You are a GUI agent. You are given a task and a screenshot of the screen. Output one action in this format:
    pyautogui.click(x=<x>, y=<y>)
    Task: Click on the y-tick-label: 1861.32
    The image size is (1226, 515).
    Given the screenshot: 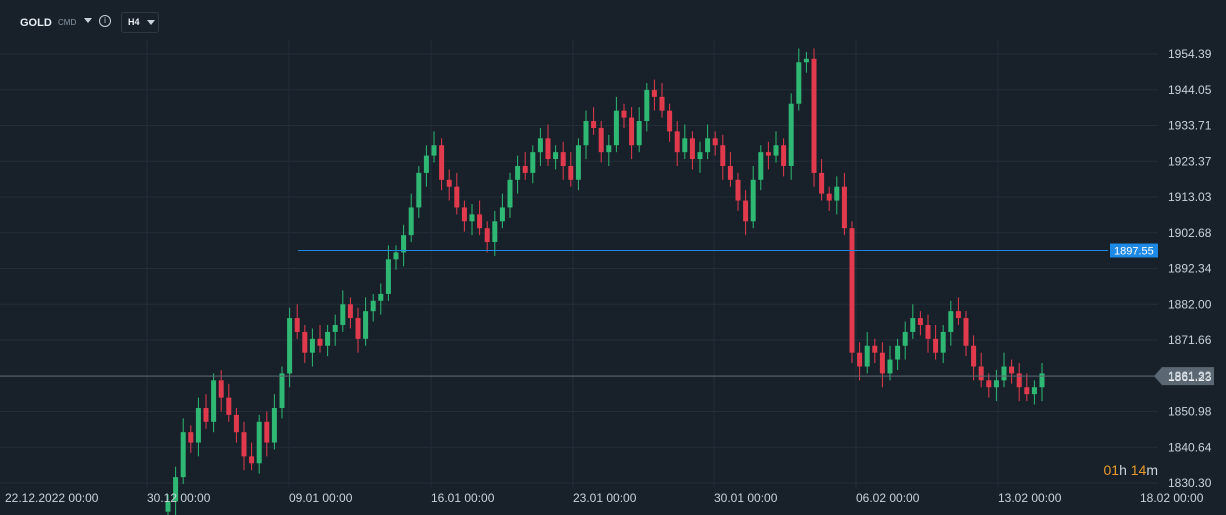 What is the action you would take?
    pyautogui.click(x=1190, y=376)
    